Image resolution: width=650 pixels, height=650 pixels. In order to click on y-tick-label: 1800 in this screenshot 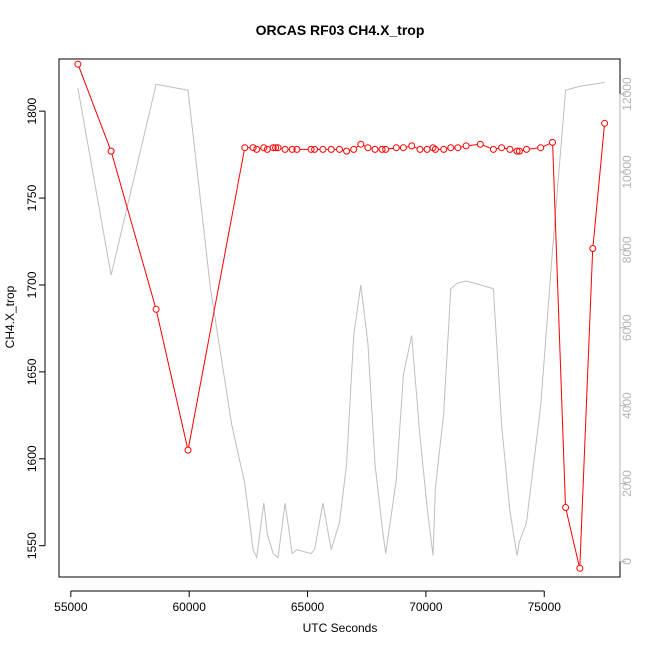, I will do `click(32, 110)`.